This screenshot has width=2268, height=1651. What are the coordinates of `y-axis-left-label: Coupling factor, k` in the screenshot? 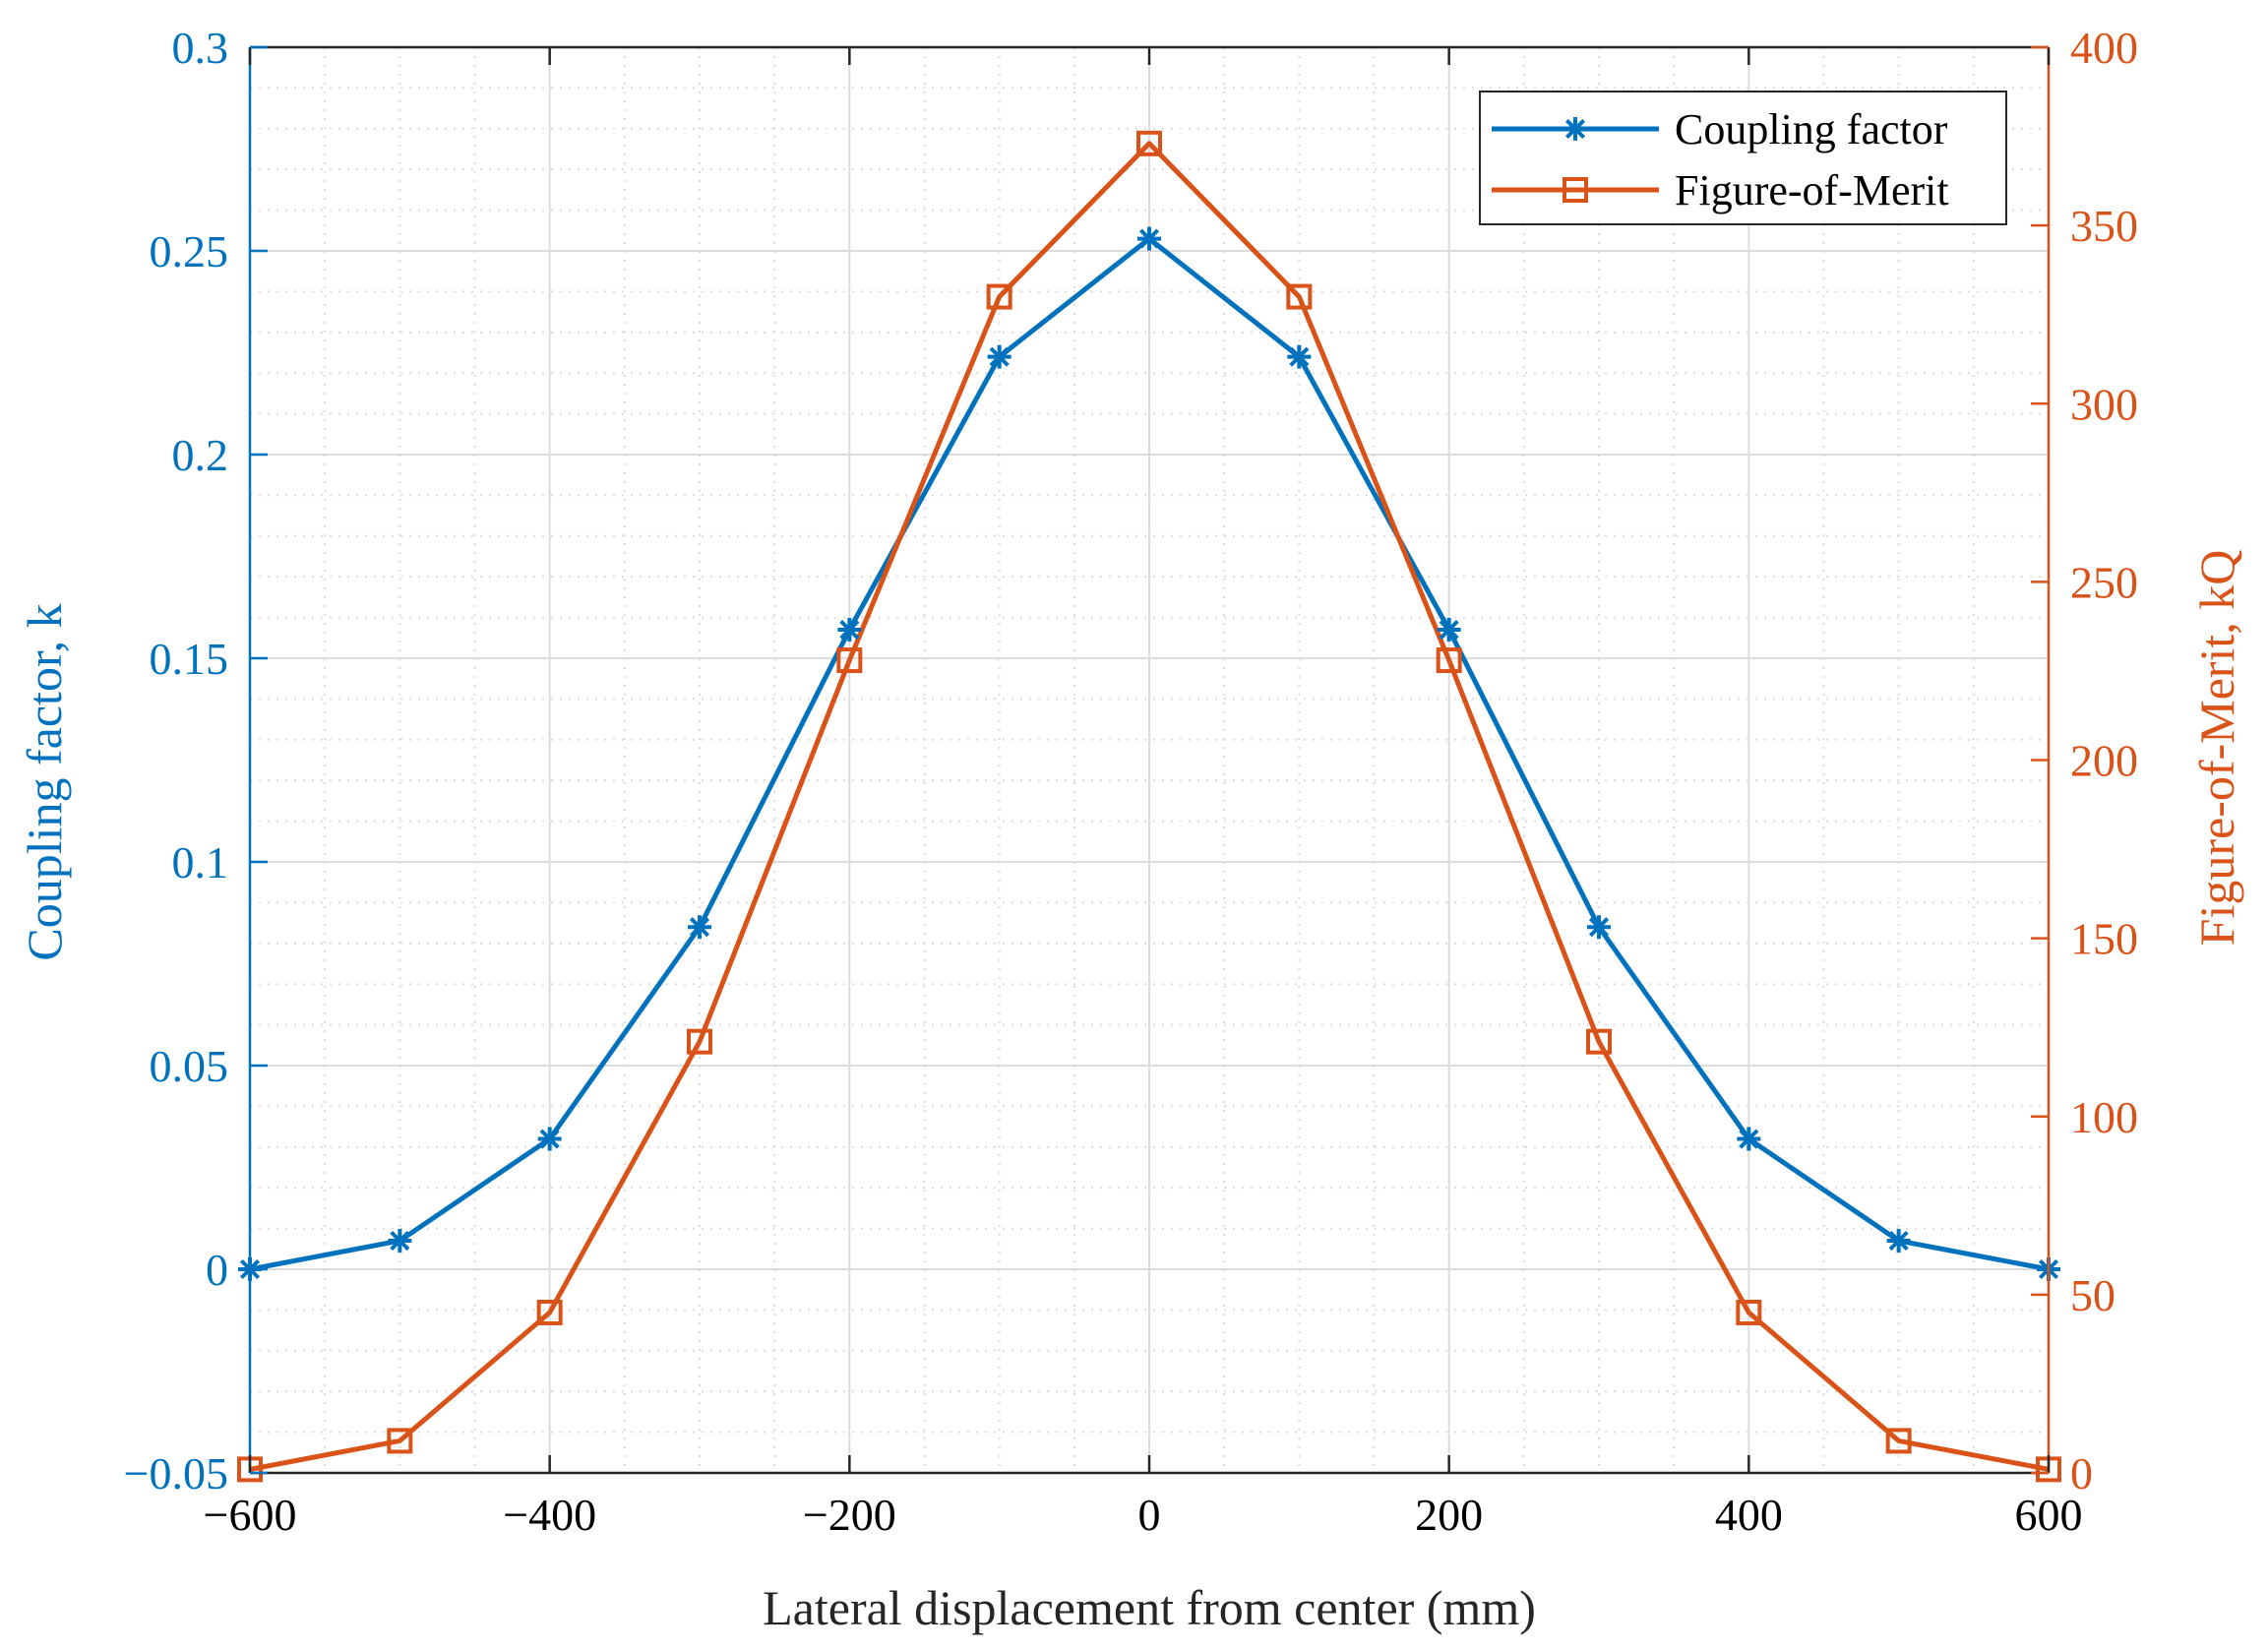 It's located at (44, 781).